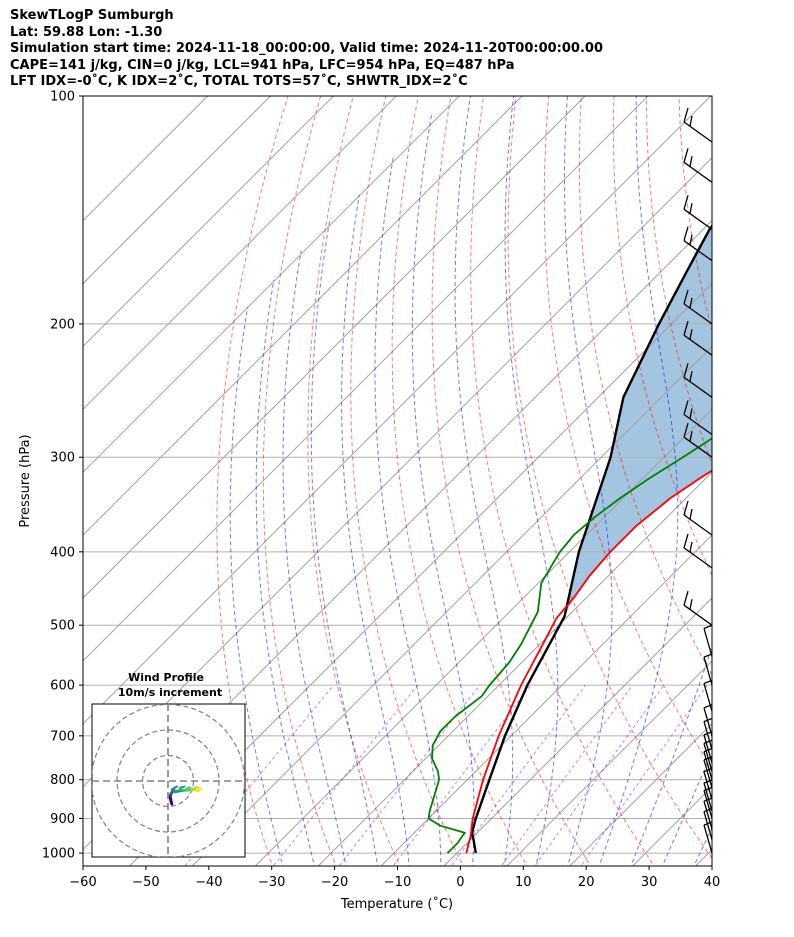 This screenshot has height=937, width=794. Describe the element at coordinates (86, 32) in the screenshot. I see `title-line-coordinates: Lat: 59.88 Lon: -1.30` at that location.